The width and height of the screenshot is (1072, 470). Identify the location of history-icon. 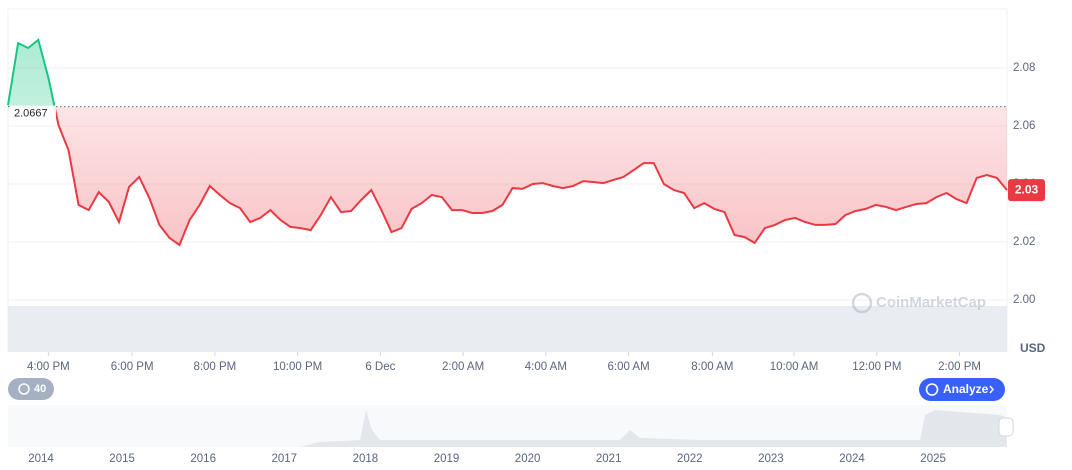
(24, 389).